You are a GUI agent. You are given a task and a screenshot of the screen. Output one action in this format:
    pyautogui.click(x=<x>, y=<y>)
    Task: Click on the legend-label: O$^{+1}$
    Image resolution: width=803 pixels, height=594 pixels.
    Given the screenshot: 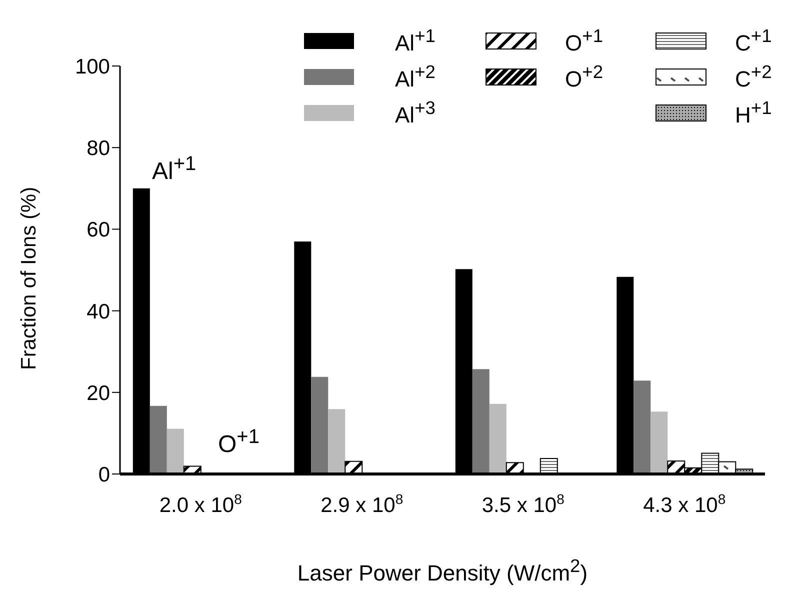 What is the action you would take?
    pyautogui.click(x=584, y=41)
    